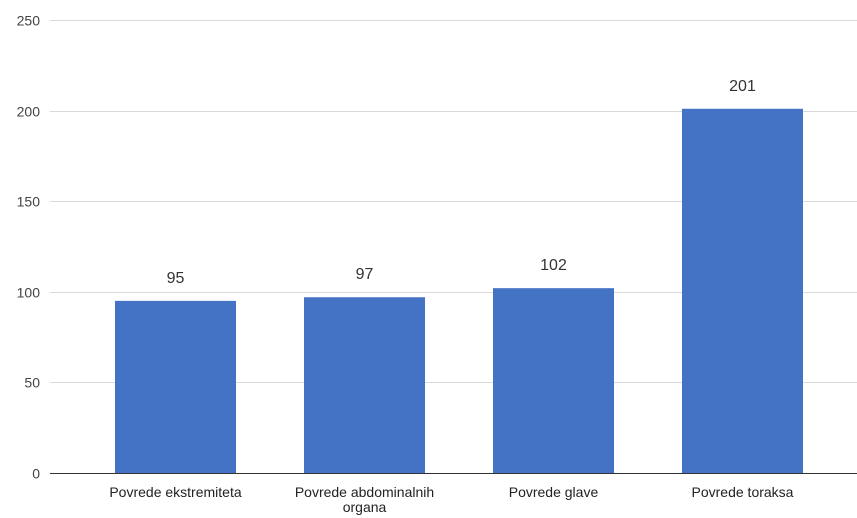 The image size is (857, 518). Describe the element at coordinates (36, 474) in the screenshot. I see `y-tick-label: 0` at that location.